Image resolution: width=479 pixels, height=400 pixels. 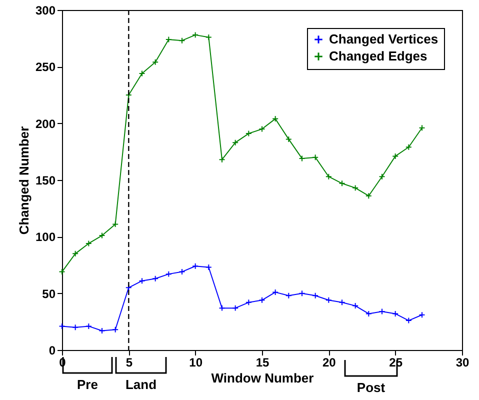 What do you see at coordinates (196, 363) in the screenshot?
I see `x-tick-label: 10` at bounding box center [196, 363].